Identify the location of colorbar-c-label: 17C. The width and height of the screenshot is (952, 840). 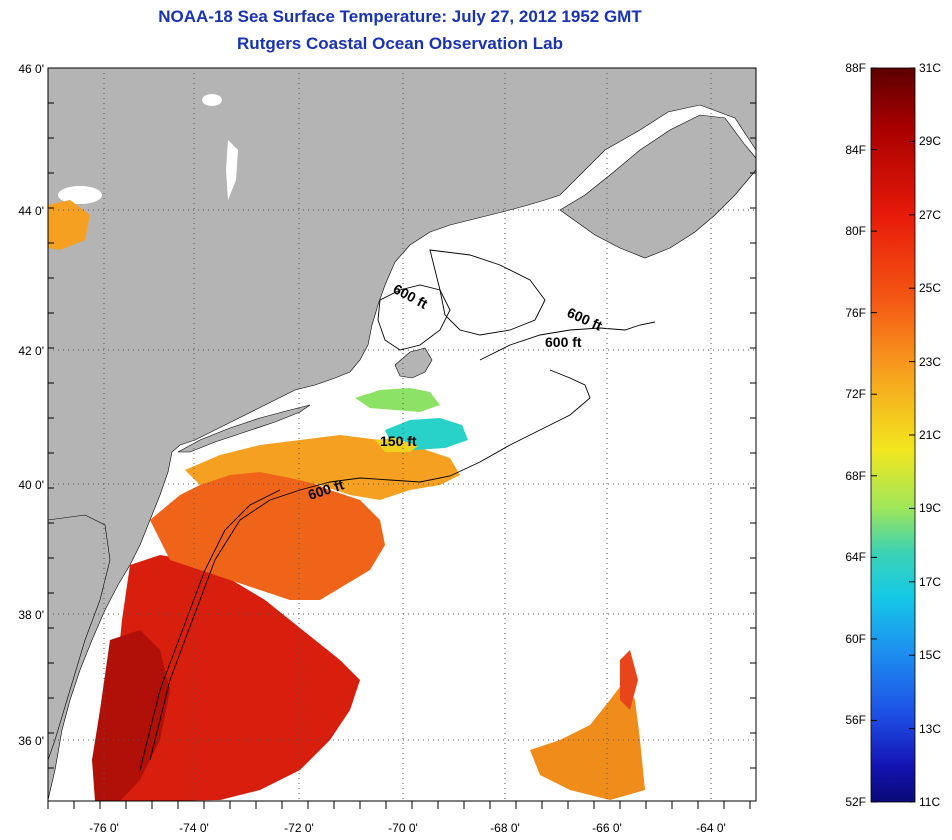
(930, 581).